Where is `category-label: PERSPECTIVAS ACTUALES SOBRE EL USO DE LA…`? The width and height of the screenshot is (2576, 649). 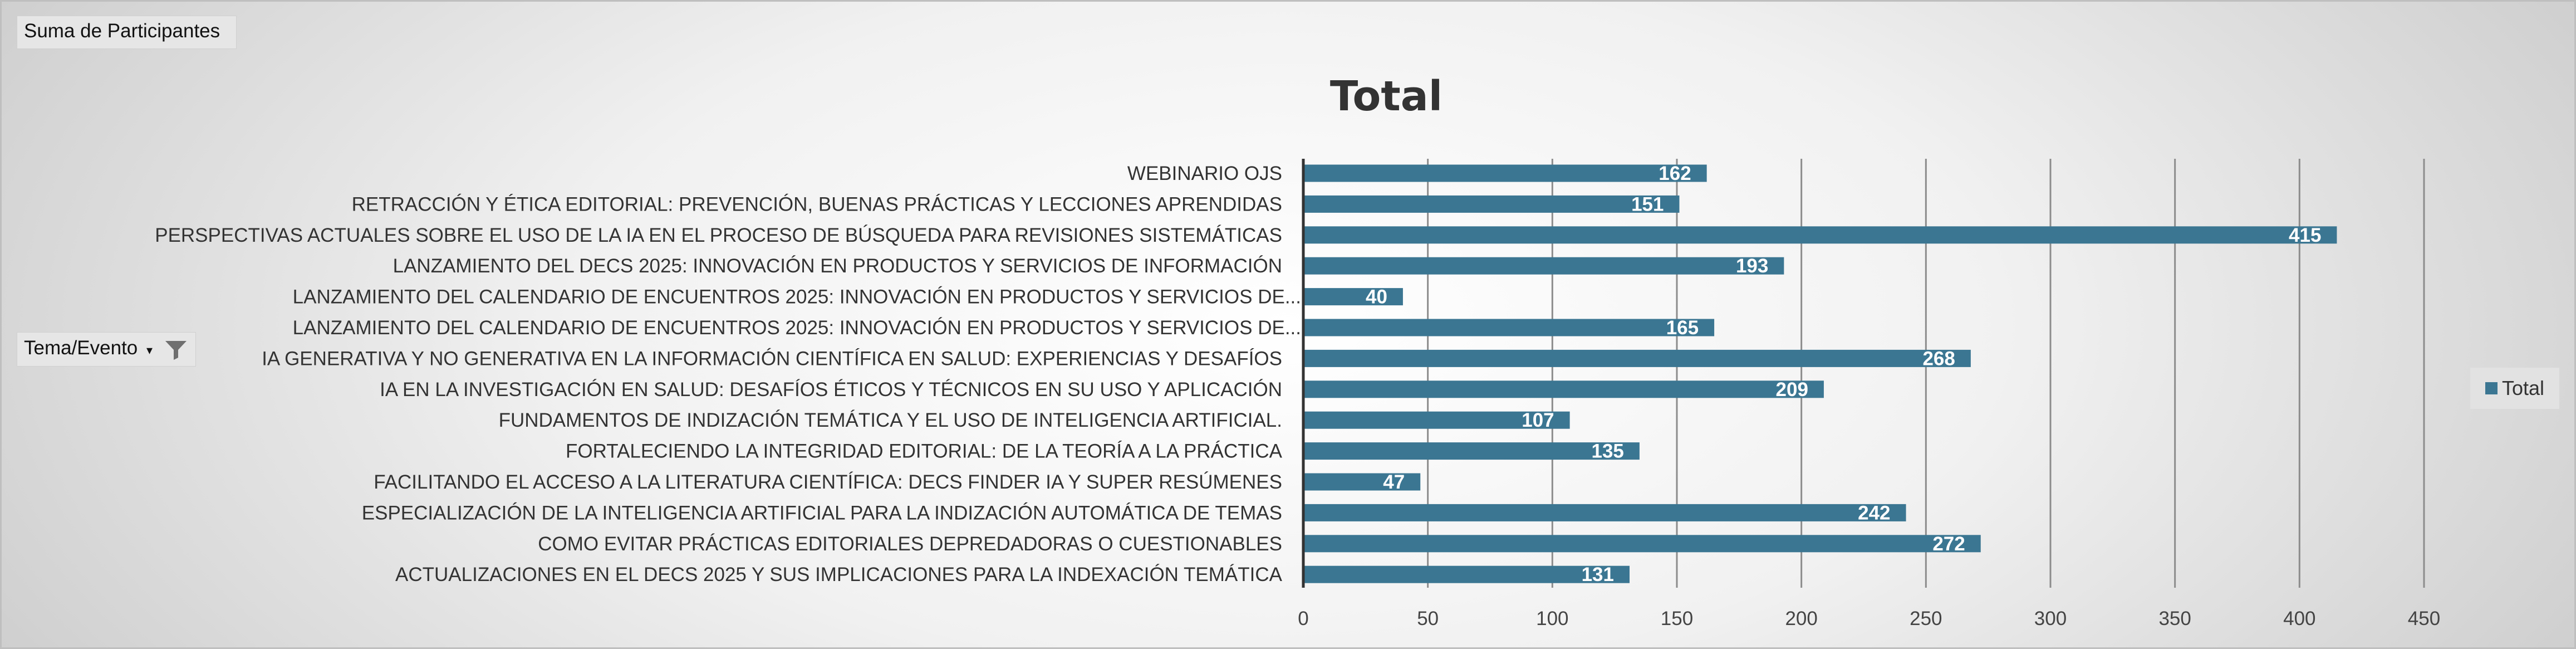 category-label: PERSPECTIVAS ACTUALES SOBRE EL USO DE LA… is located at coordinates (718, 235).